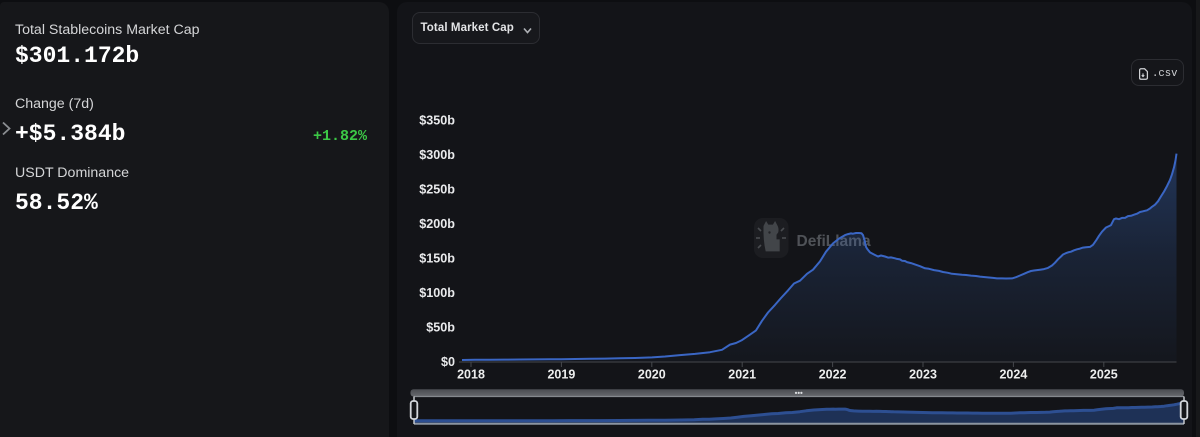  I want to click on svg-text: 2019, so click(561, 374).